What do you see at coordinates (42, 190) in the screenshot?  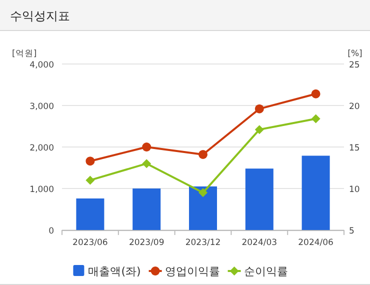 I see `y-tick-label: 1,000` at bounding box center [42, 190].